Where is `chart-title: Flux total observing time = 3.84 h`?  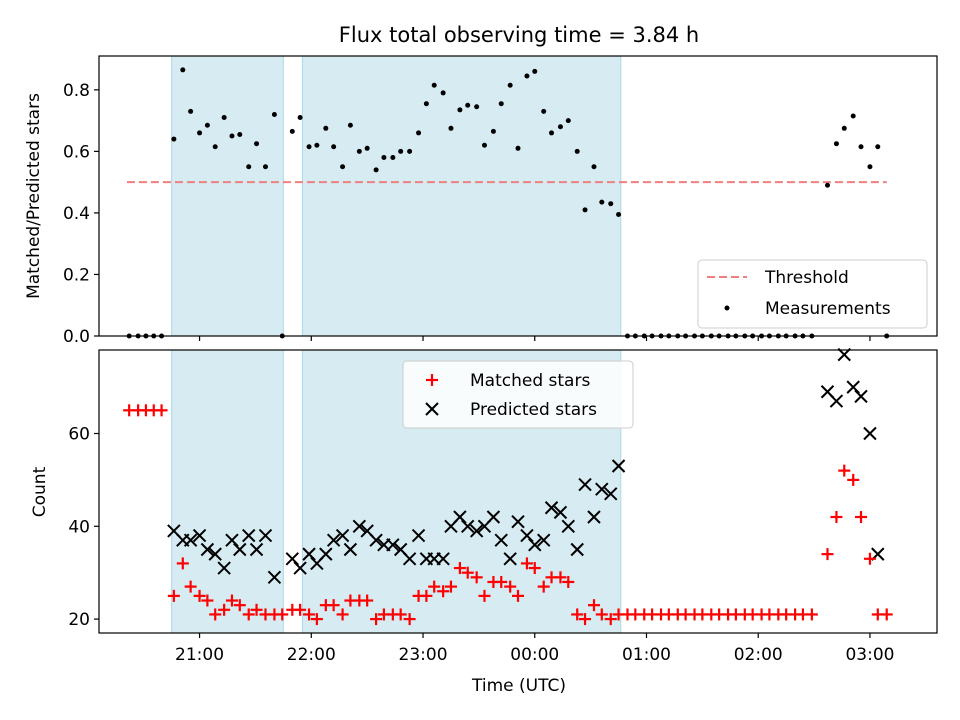
chart-title: Flux total observing time = 3.84 h is located at coordinates (519, 35).